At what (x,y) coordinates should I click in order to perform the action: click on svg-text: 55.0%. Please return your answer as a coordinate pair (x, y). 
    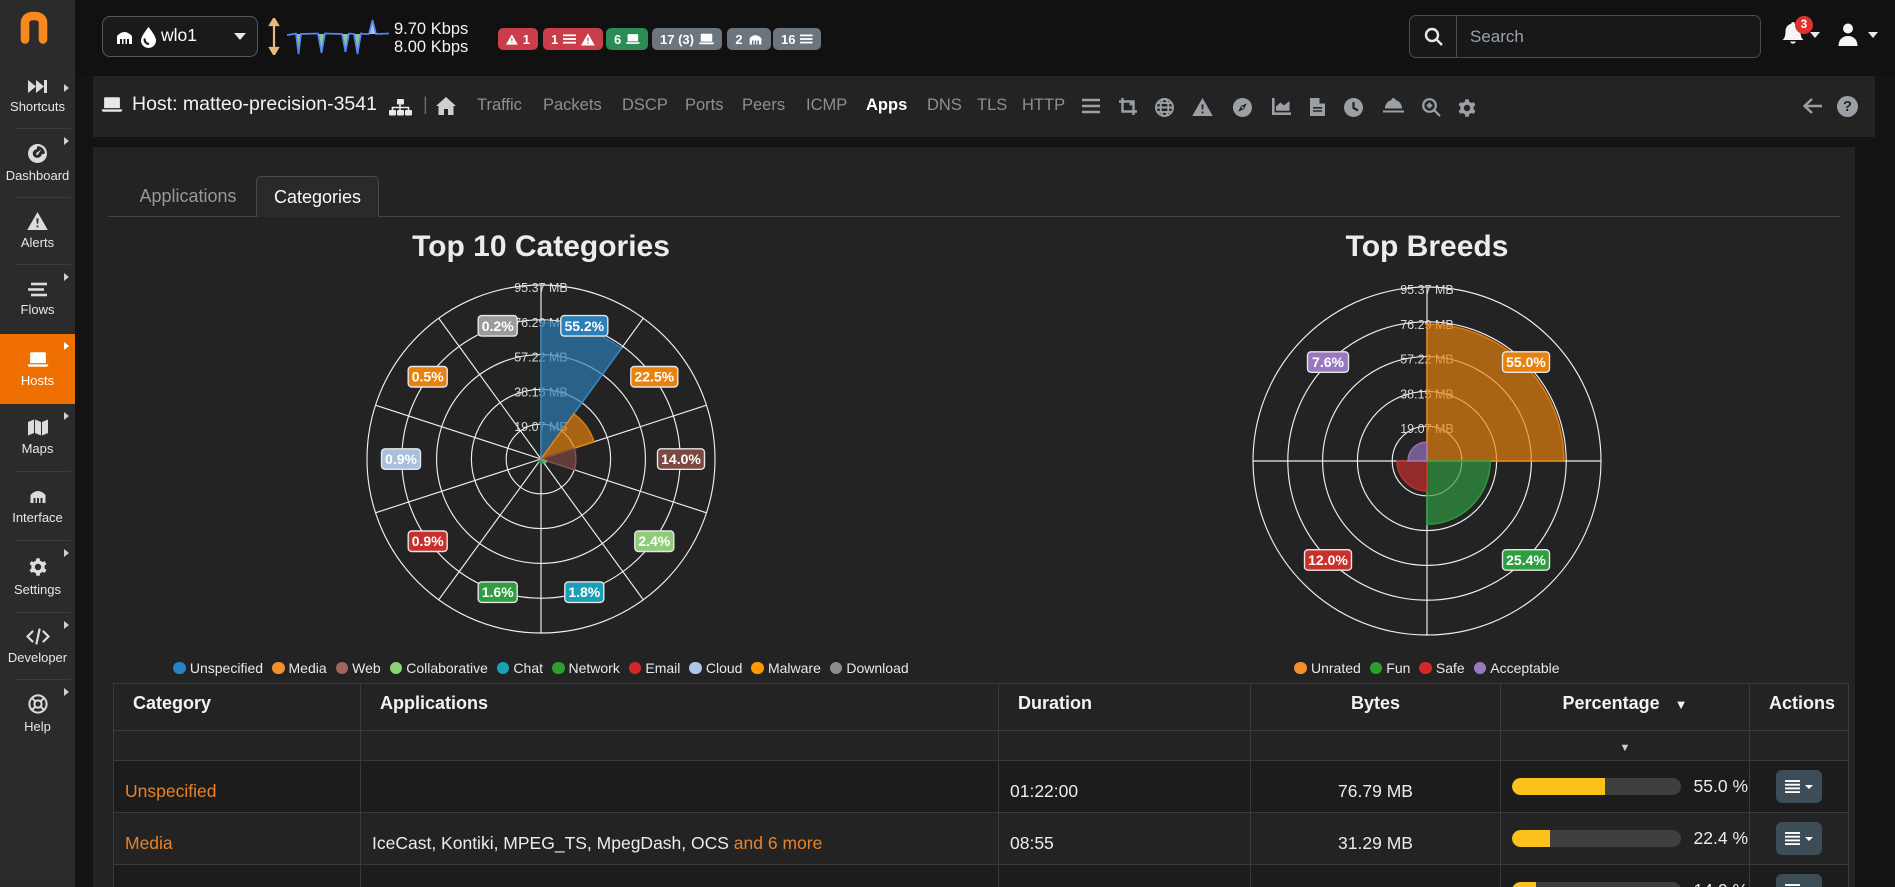
    Looking at the image, I should click on (1526, 362).